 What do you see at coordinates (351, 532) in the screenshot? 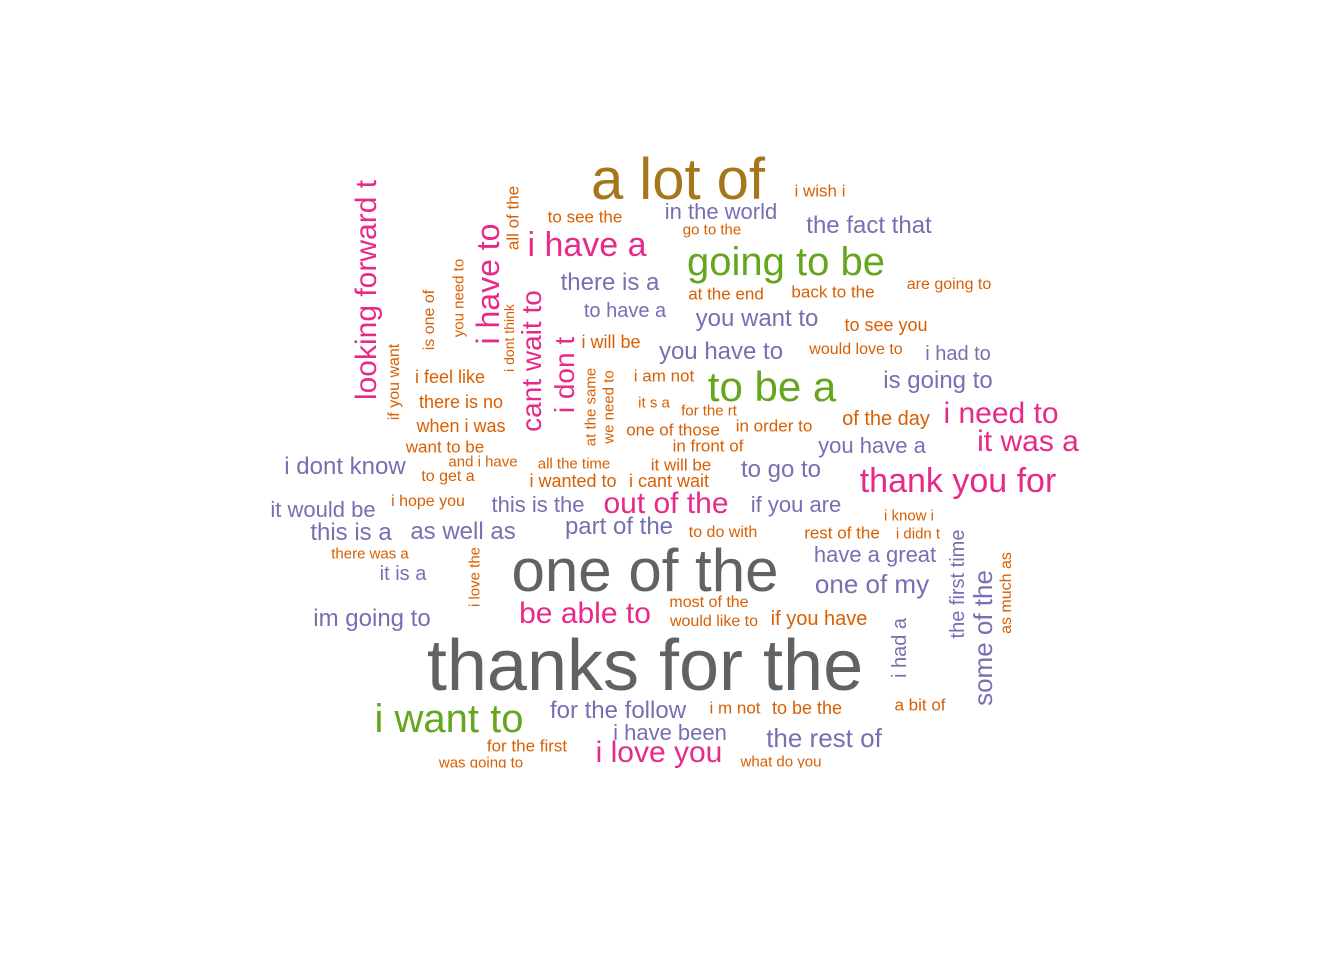
I see `word-this-is-a: this is a` at bounding box center [351, 532].